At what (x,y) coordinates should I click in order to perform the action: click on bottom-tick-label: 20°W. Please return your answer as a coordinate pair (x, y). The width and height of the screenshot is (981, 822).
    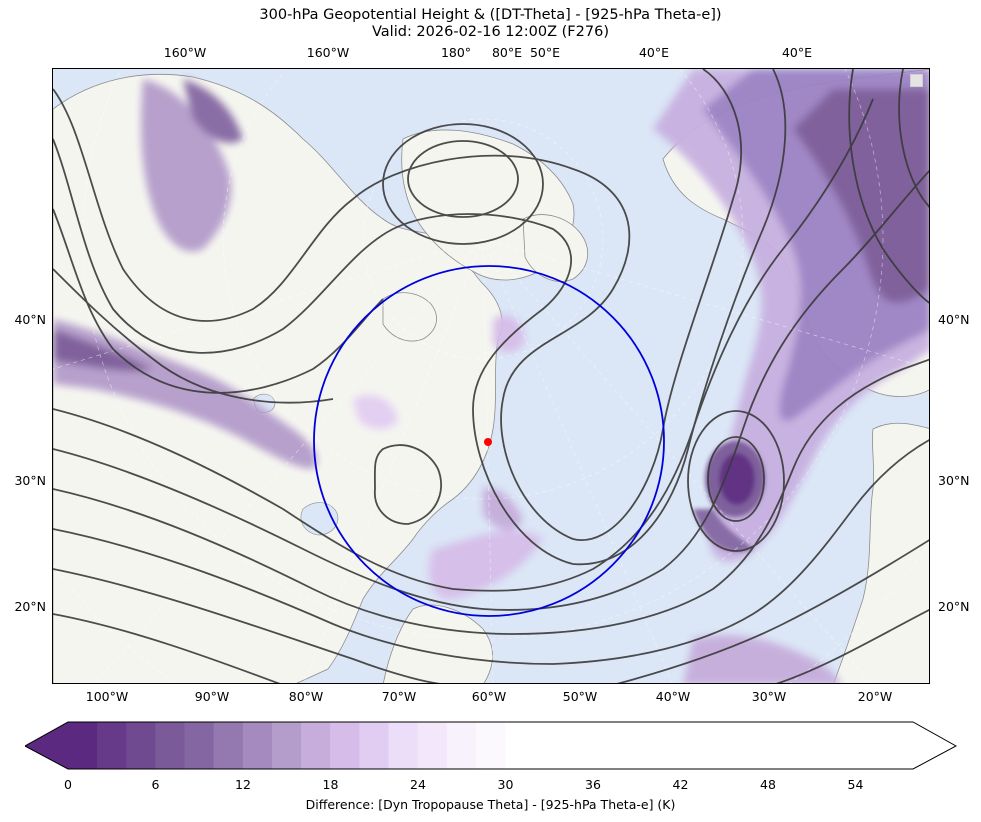
    Looking at the image, I should click on (875, 696).